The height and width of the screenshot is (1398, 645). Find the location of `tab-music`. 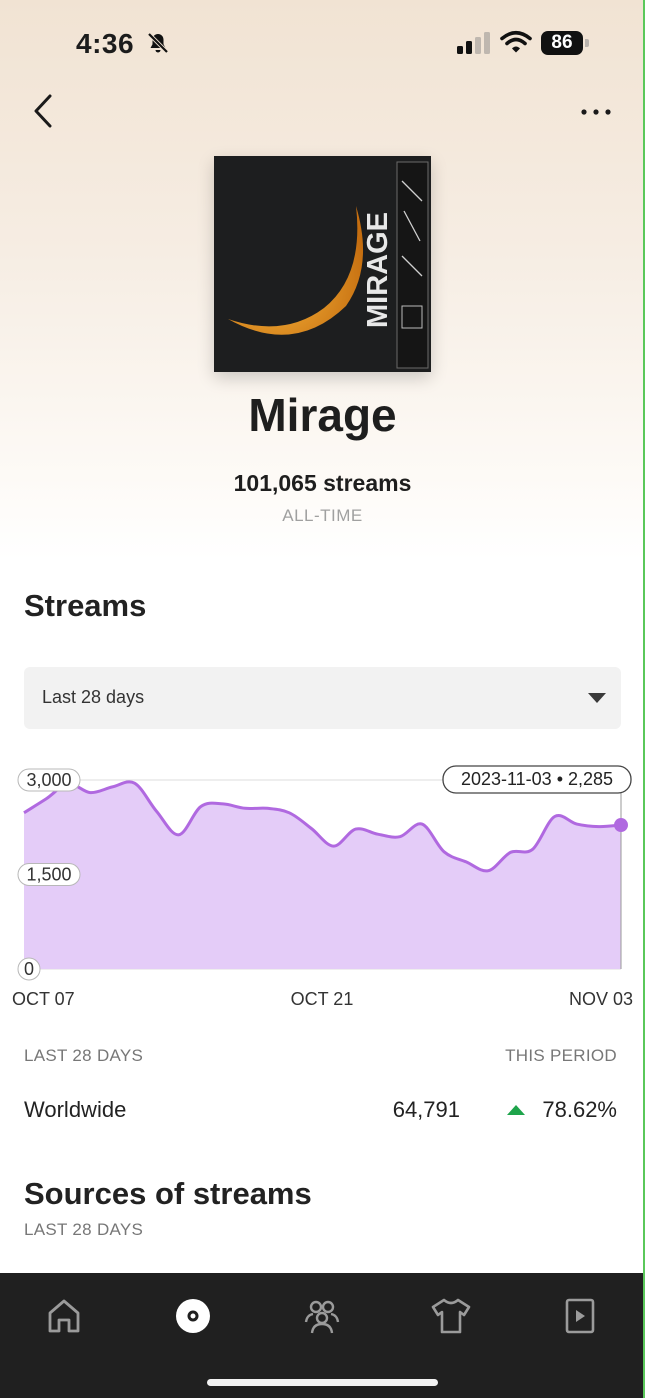

tab-music is located at coordinates (193, 1316).